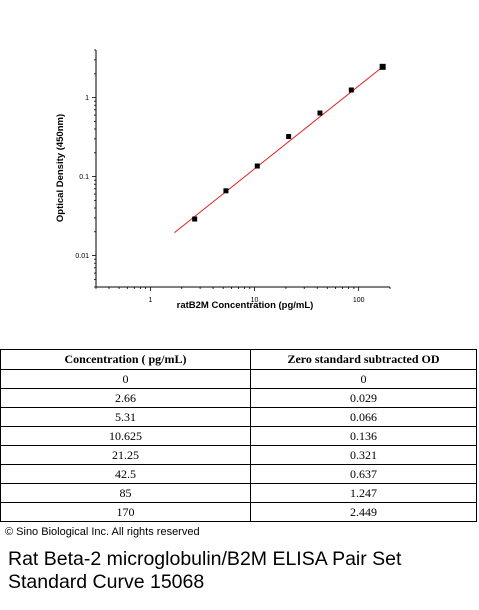 The width and height of the screenshot is (479, 610). Describe the element at coordinates (125, 474) in the screenshot. I see `concentration-cell: 42.5` at that location.